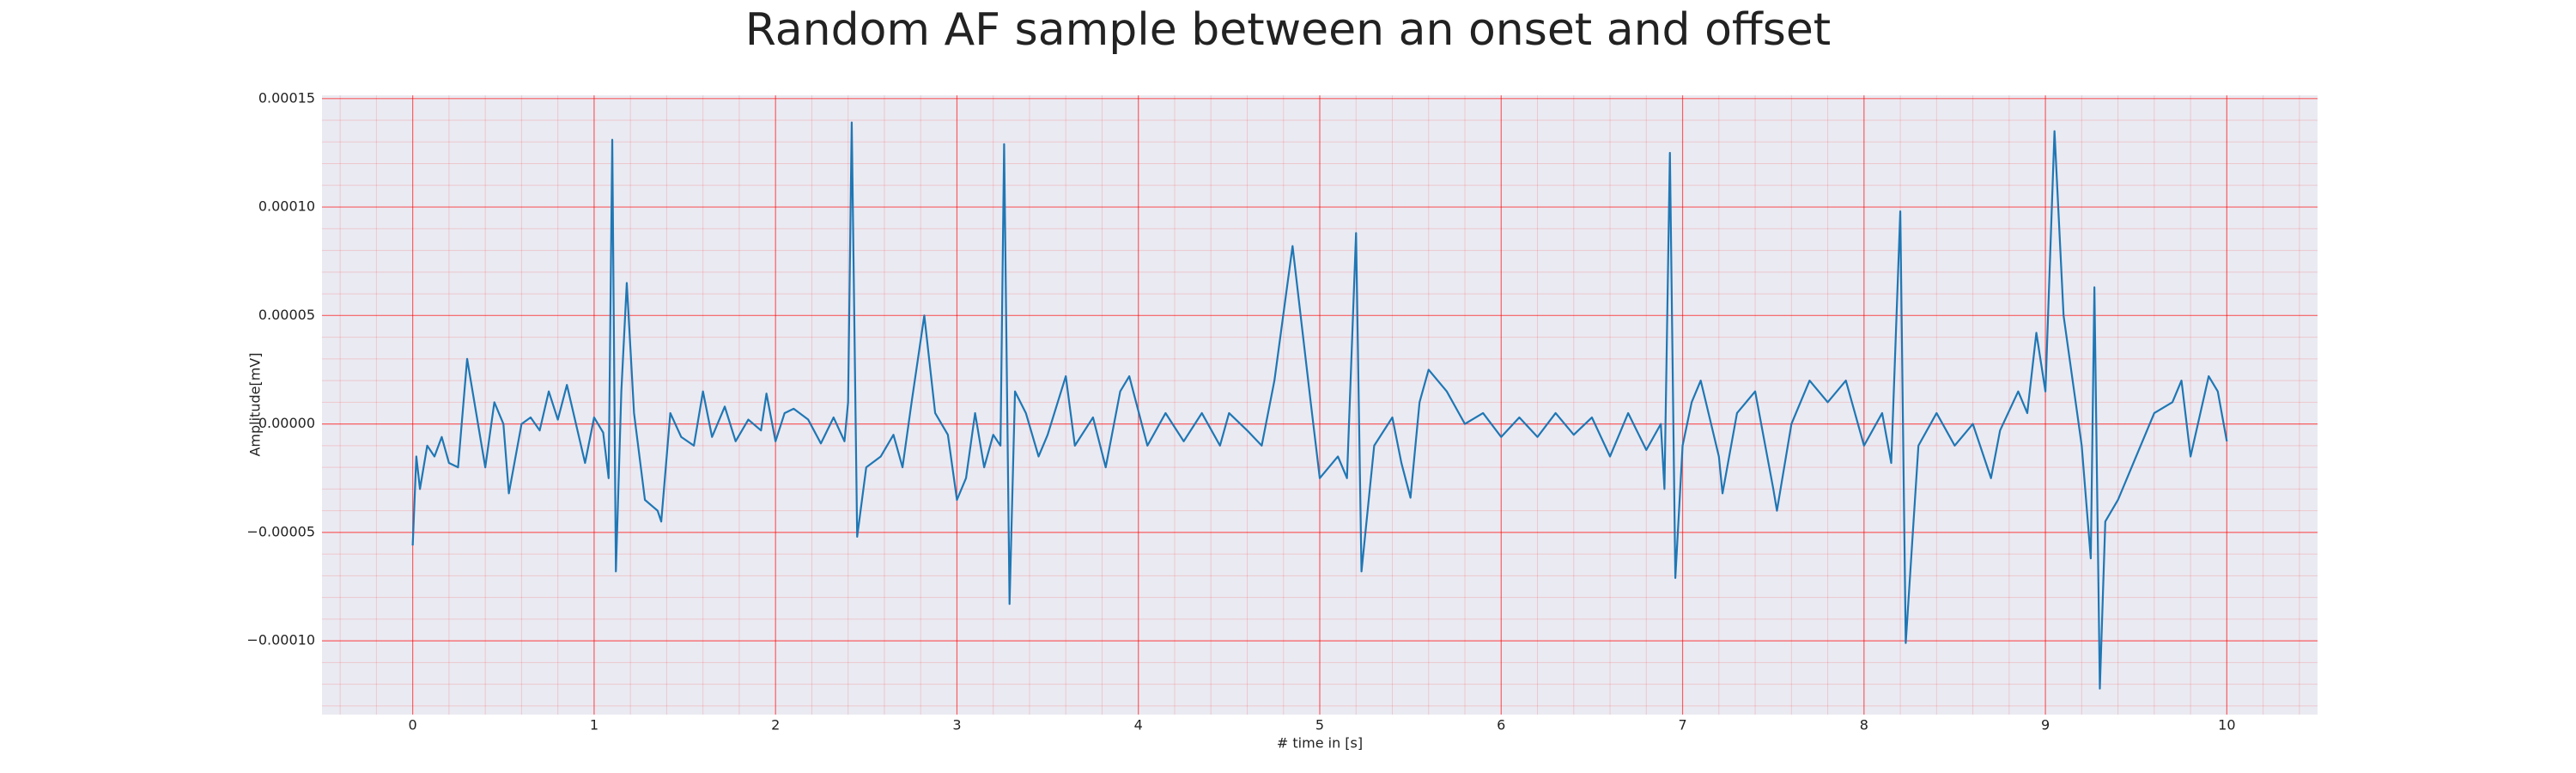  Describe the element at coordinates (2046, 725) in the screenshot. I see `x-tick-label: 9` at that location.